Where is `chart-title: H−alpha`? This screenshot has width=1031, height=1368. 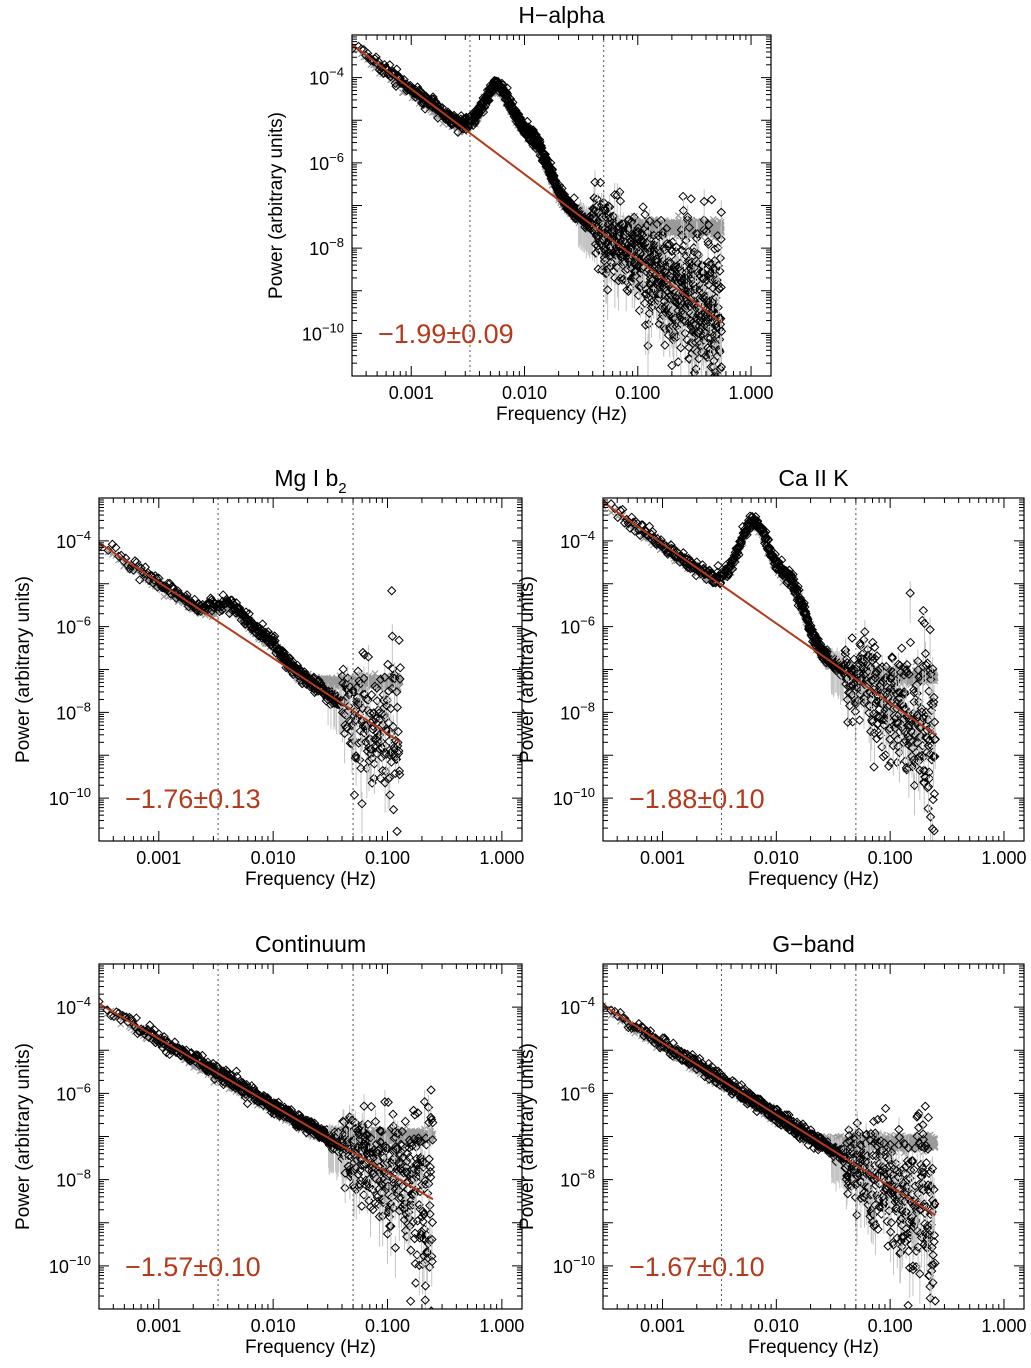
chart-title: H−alpha is located at coordinates (561, 15).